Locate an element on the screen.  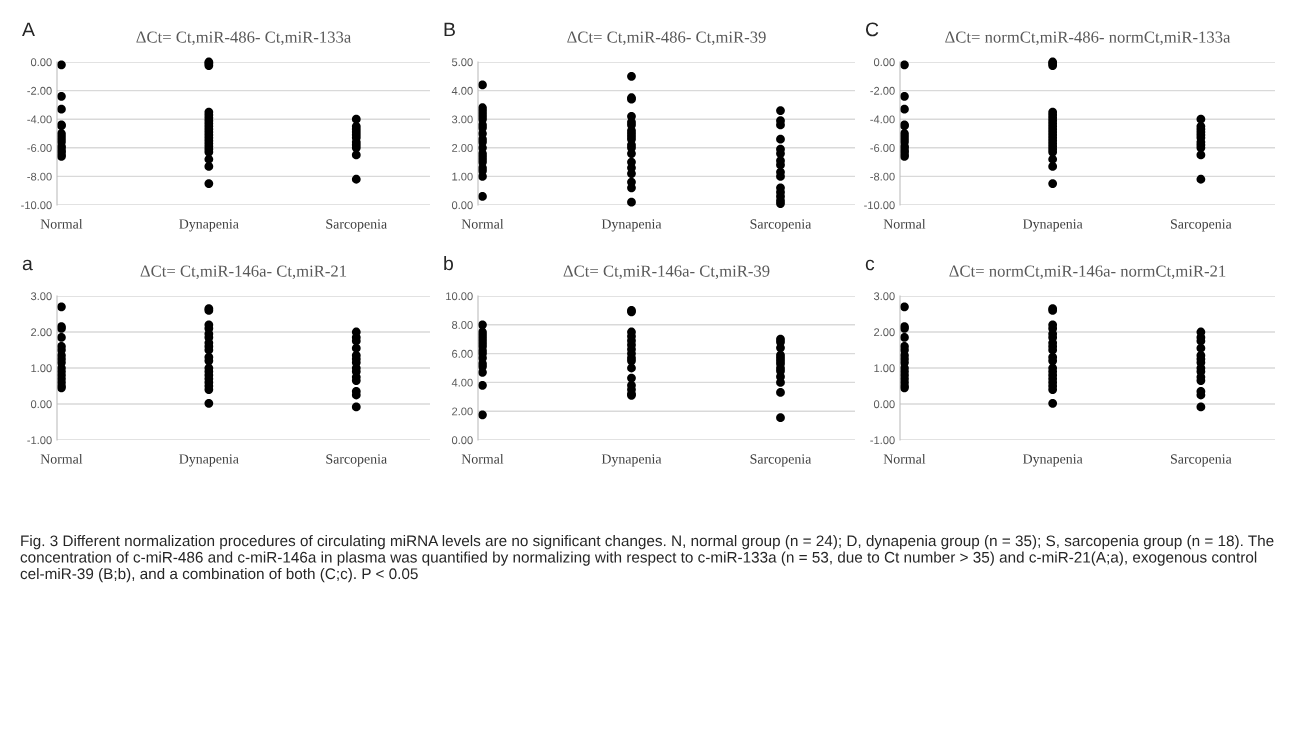
text: a is located at coordinates (27, 265).